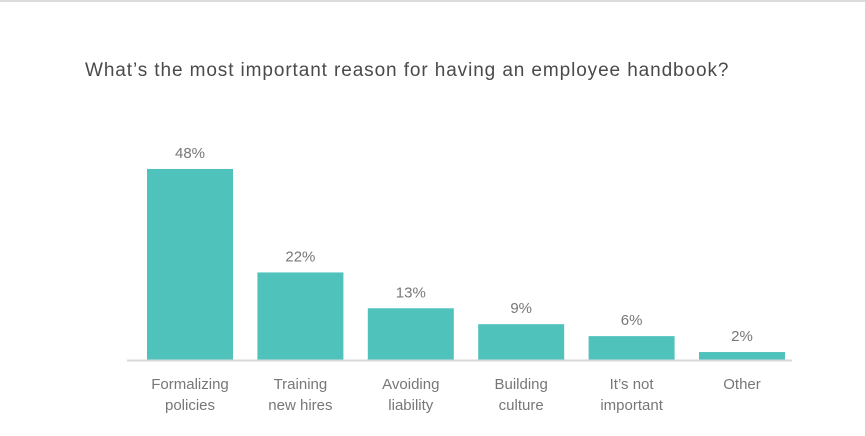 The height and width of the screenshot is (436, 865). I want to click on value-label: 2%, so click(742, 336).